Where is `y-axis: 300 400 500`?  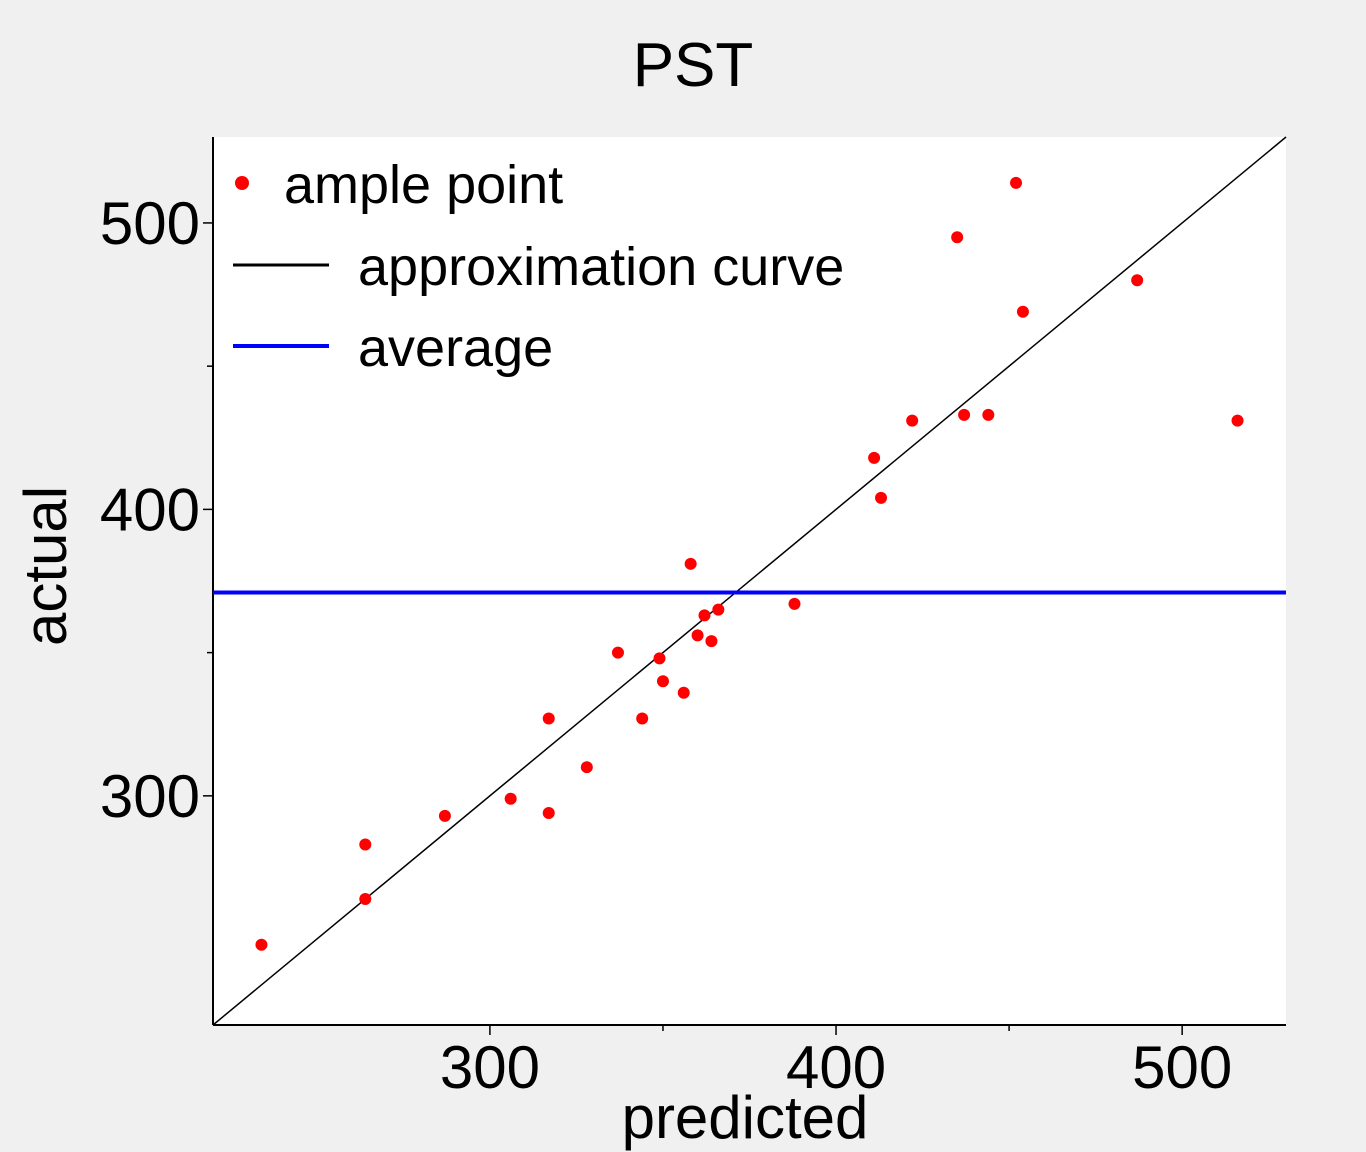
y-axis: 300 400 500 is located at coordinates (157, 581).